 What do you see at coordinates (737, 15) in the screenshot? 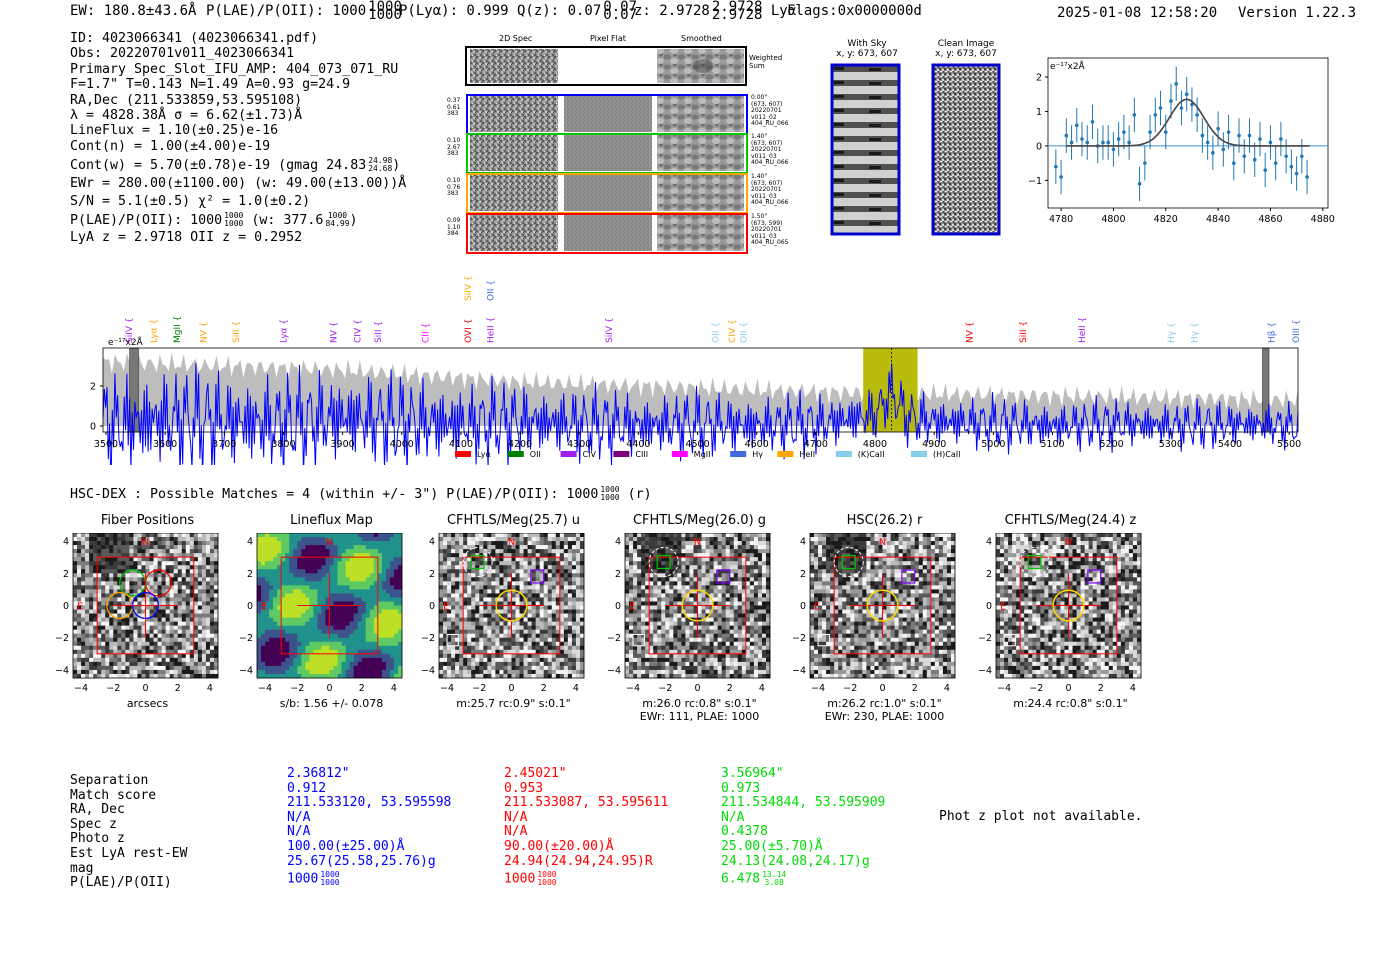
I see `header-z-lo: 2.9728` at bounding box center [737, 15].